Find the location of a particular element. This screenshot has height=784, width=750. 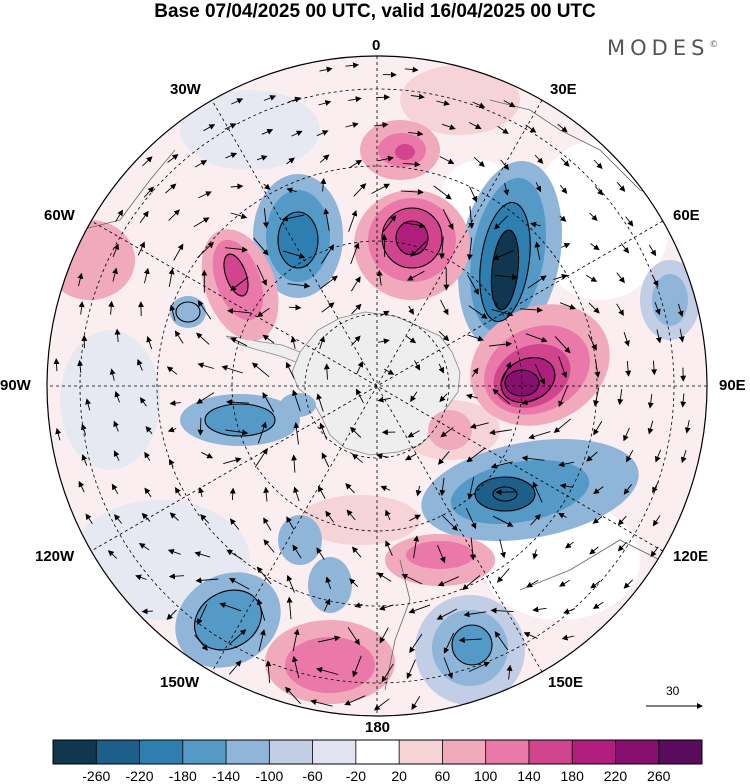

colorbar-tick-label: 100 is located at coordinates (485, 776).